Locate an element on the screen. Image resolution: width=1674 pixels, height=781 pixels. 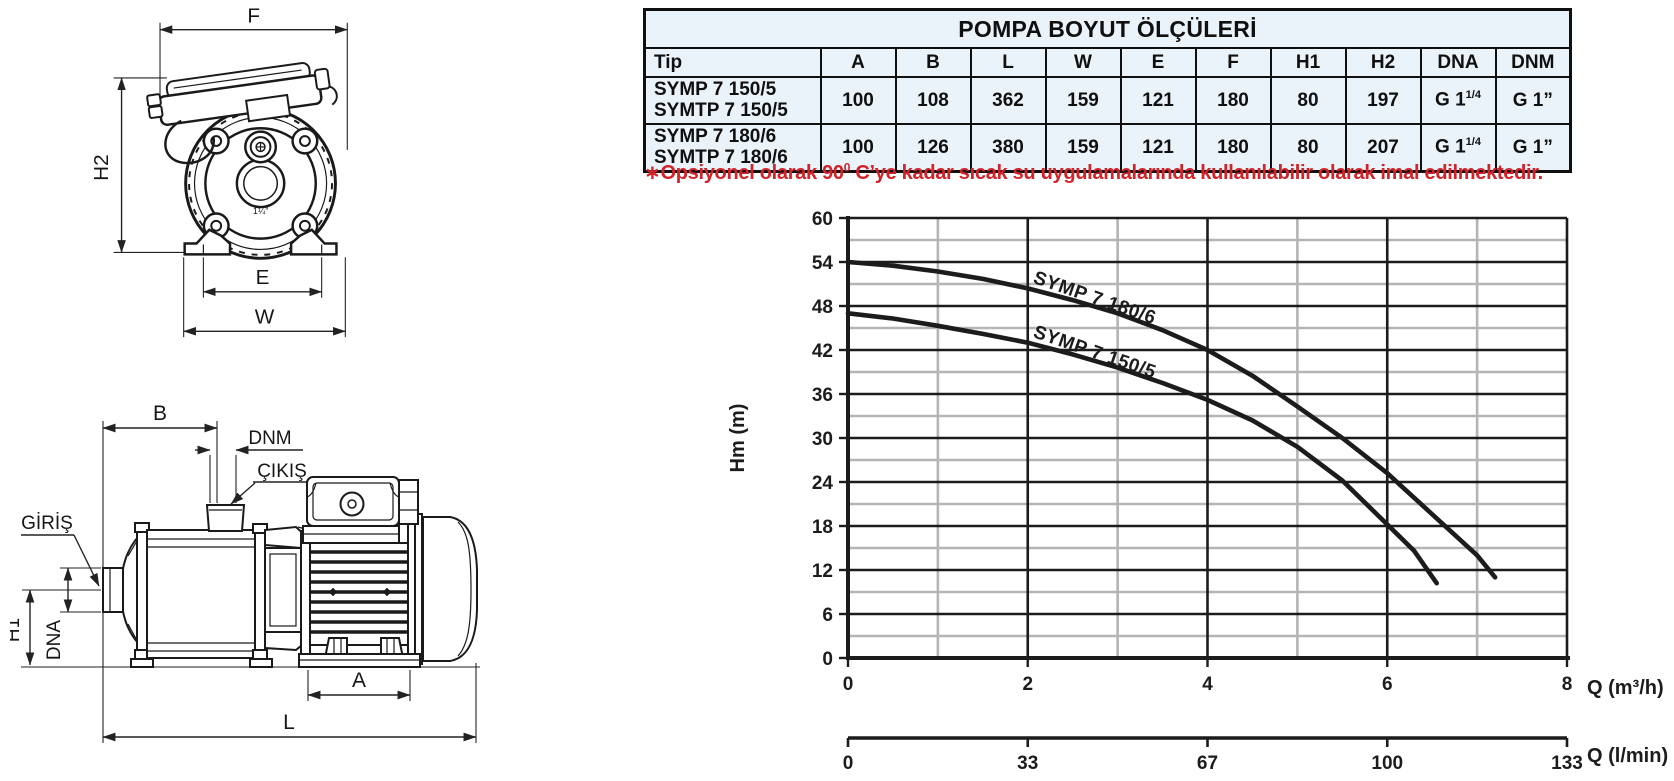
cell-b: 126 is located at coordinates (933, 148).